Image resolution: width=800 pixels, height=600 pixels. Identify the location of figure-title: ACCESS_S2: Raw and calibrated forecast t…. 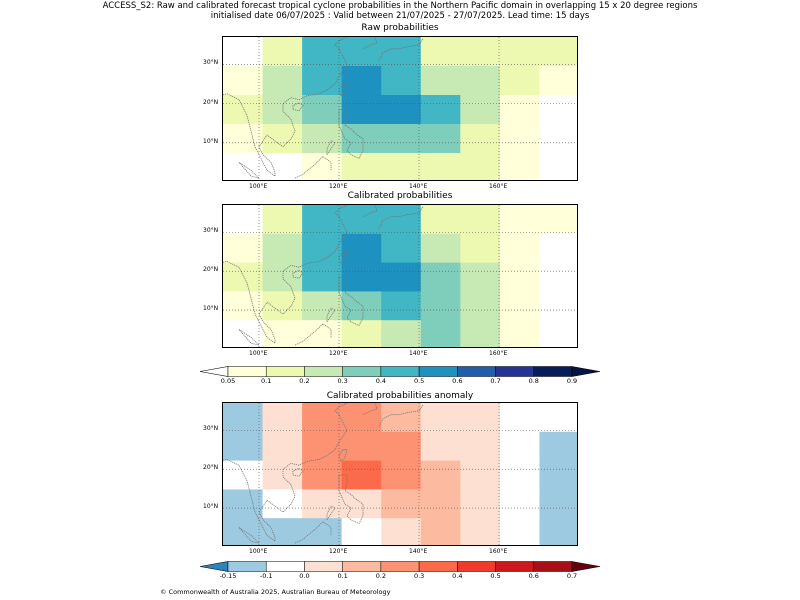
(400, 6).